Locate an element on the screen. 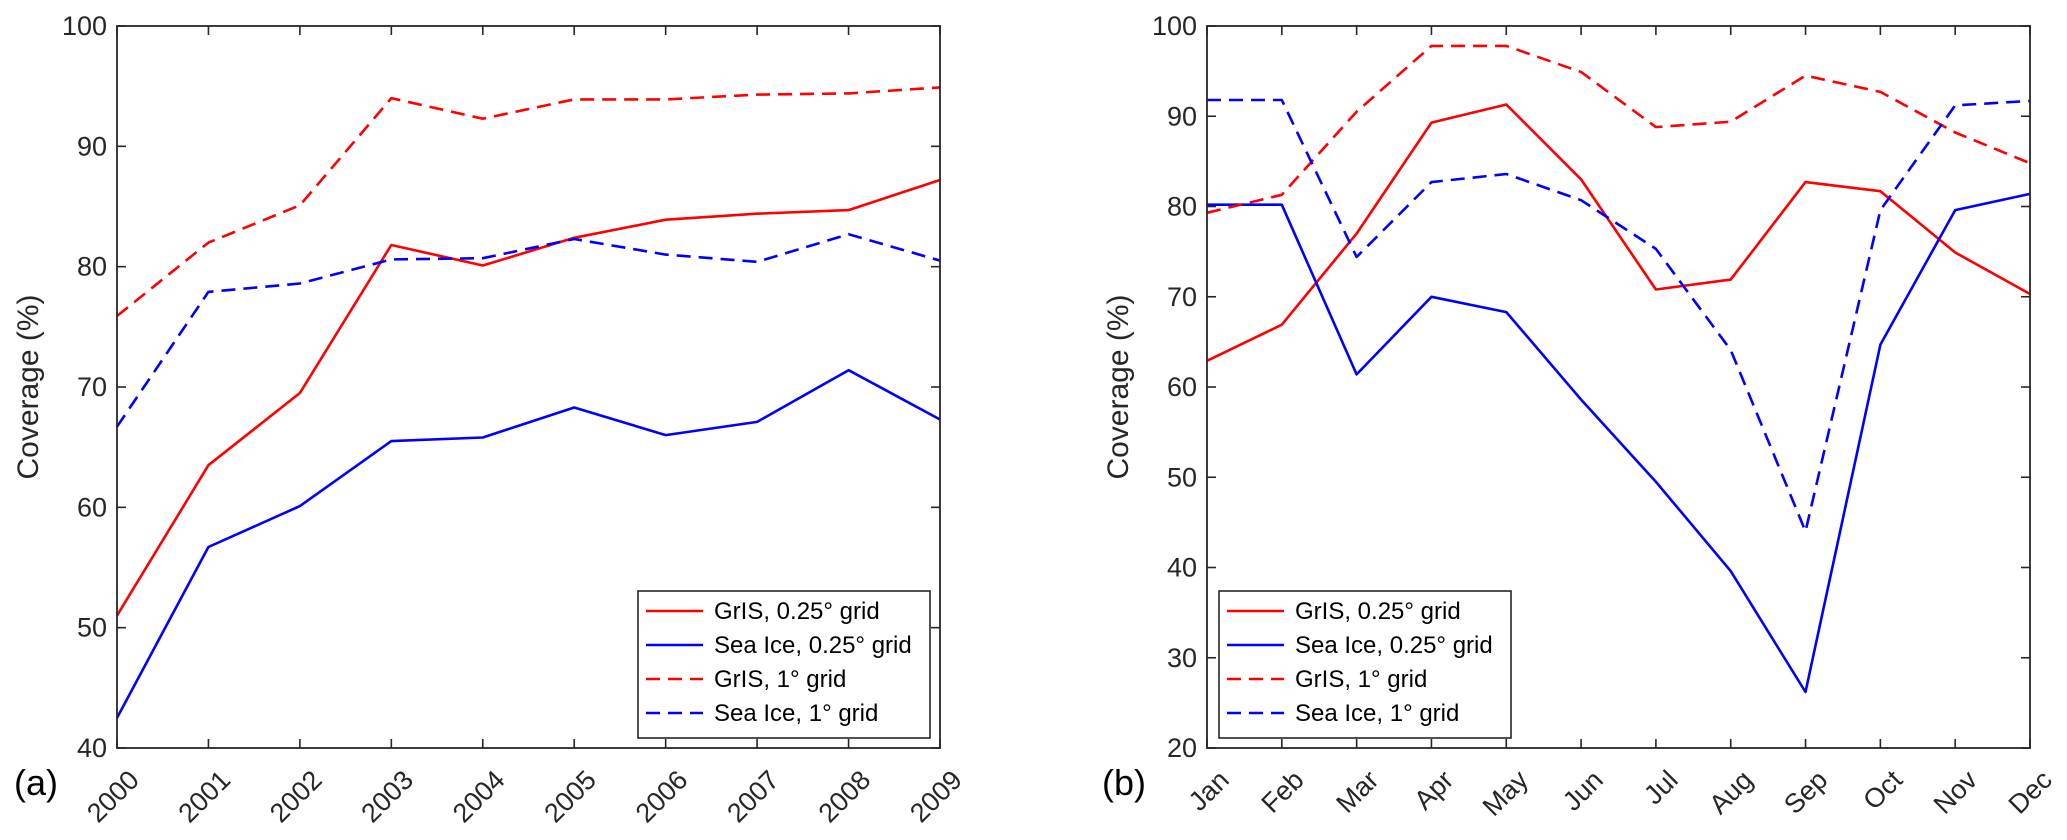 This screenshot has width=2067, height=840. x-tick-label: 2001 is located at coordinates (205, 797).